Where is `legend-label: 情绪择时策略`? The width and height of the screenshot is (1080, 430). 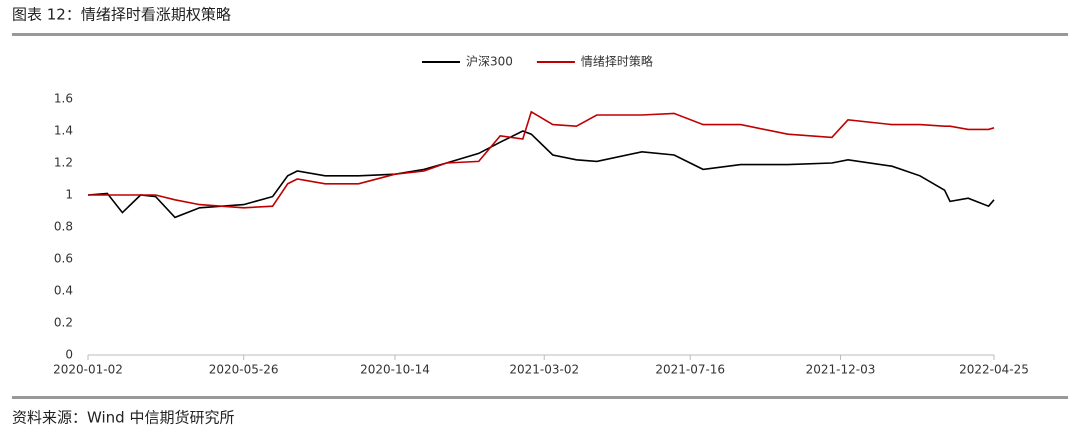 legend-label: 情绪择时策略 is located at coordinates (617, 61).